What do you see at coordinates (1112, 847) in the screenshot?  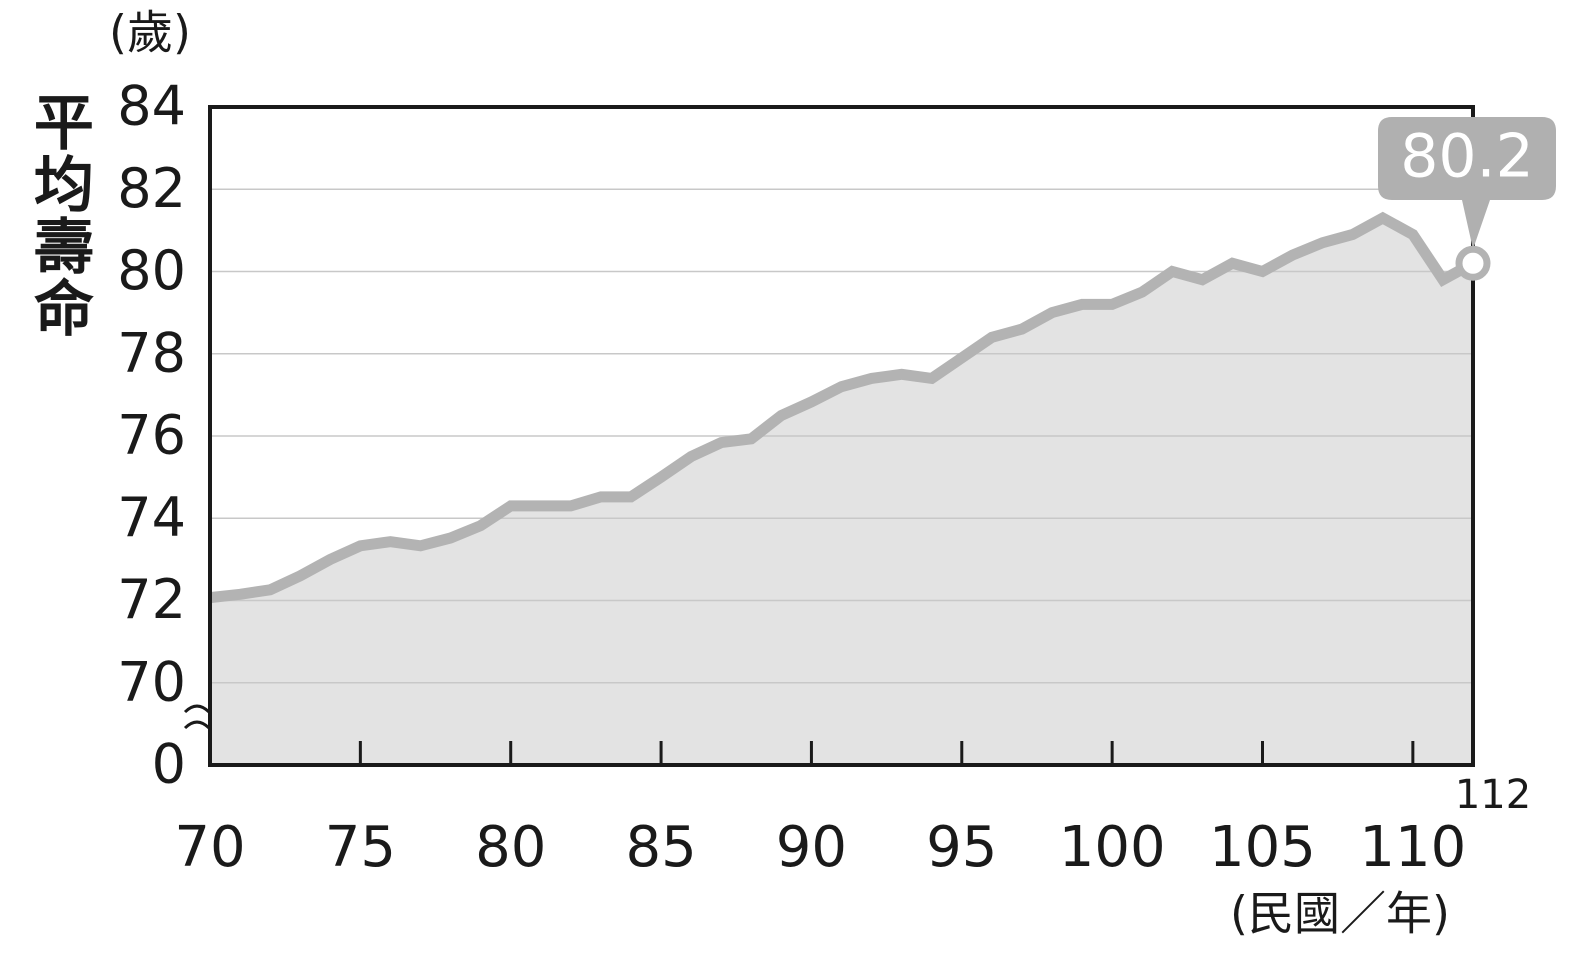 I see `x-tick-label: 100` at bounding box center [1112, 847].